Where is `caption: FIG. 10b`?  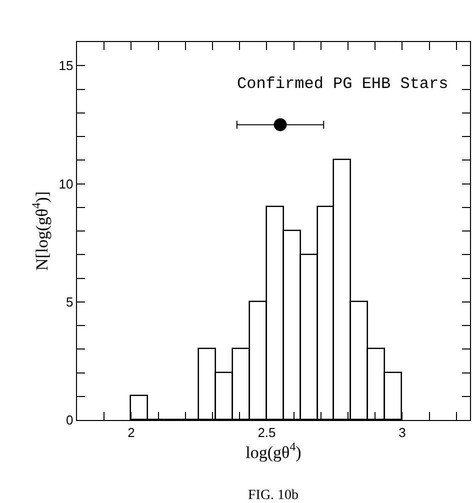
caption: FIG. 10b is located at coordinates (273, 495).